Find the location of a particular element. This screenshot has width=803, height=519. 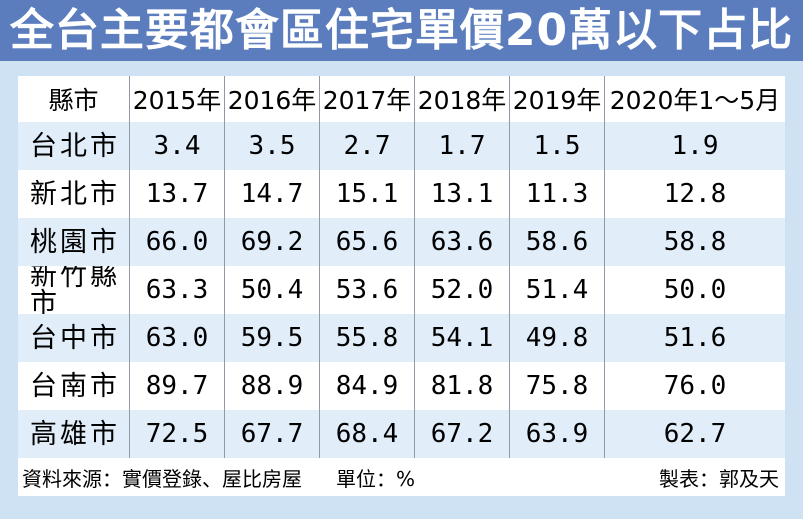

value-cell: 63.9 is located at coordinates (557, 434).